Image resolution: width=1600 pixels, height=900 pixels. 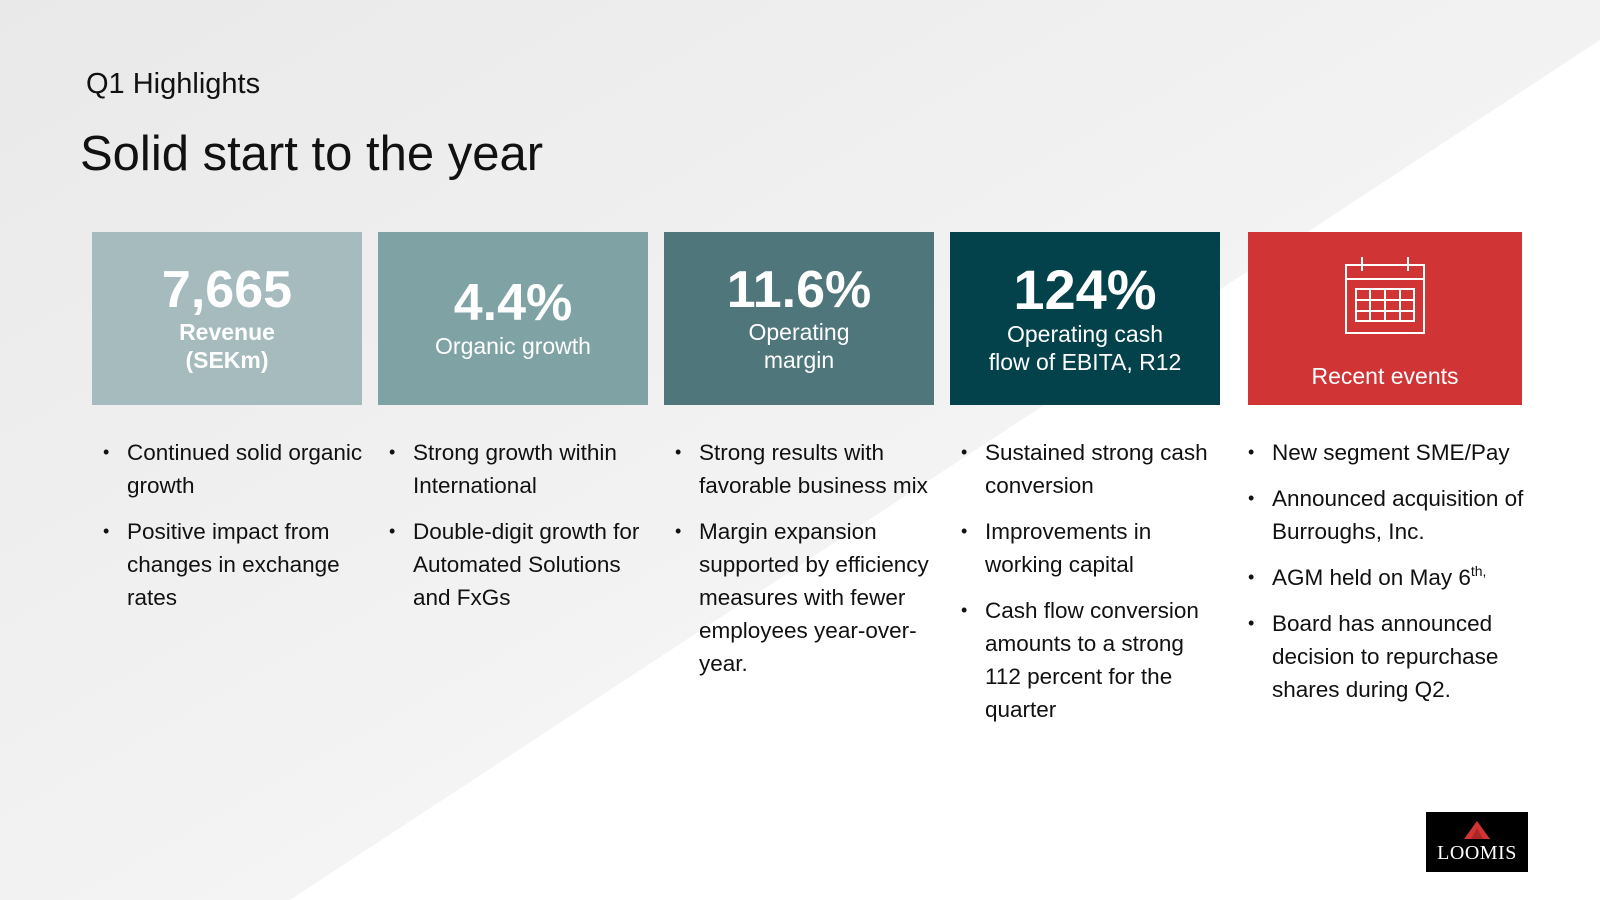 I want to click on list-item: AGM held on May 6th,, so click(x=1408, y=577).